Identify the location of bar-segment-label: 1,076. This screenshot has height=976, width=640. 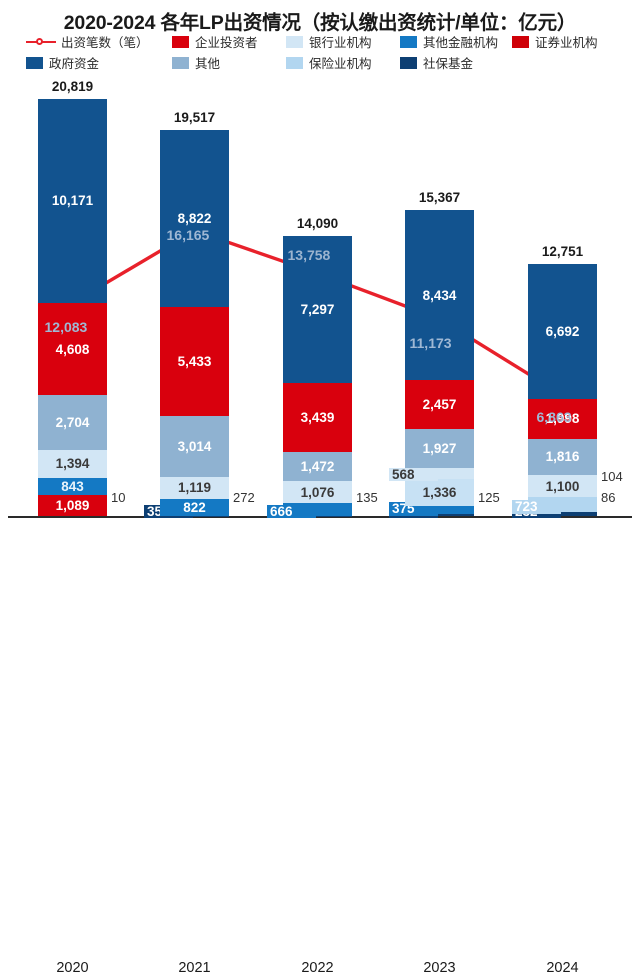
(317, 493).